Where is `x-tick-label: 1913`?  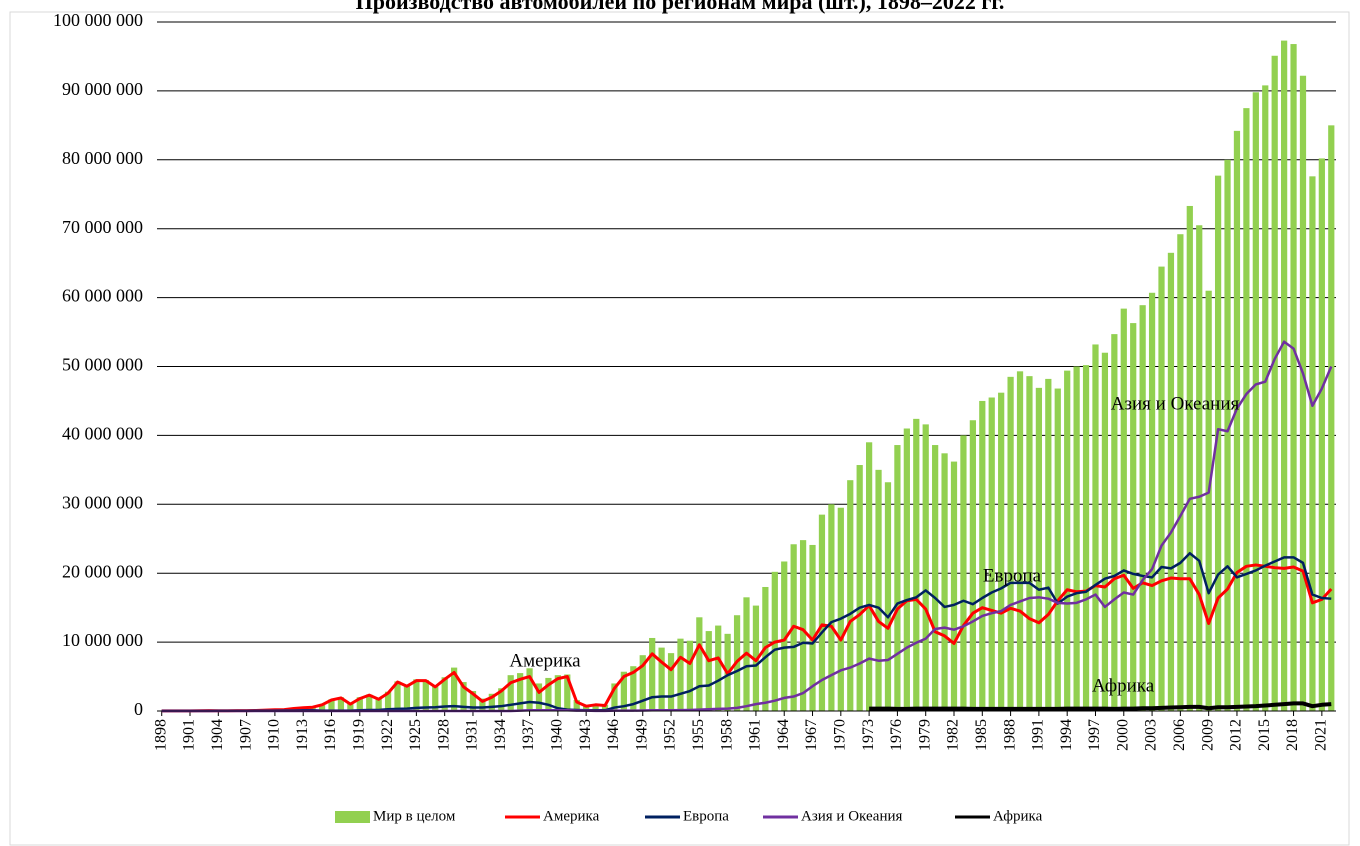
x-tick-label: 1913 is located at coordinates (302, 735).